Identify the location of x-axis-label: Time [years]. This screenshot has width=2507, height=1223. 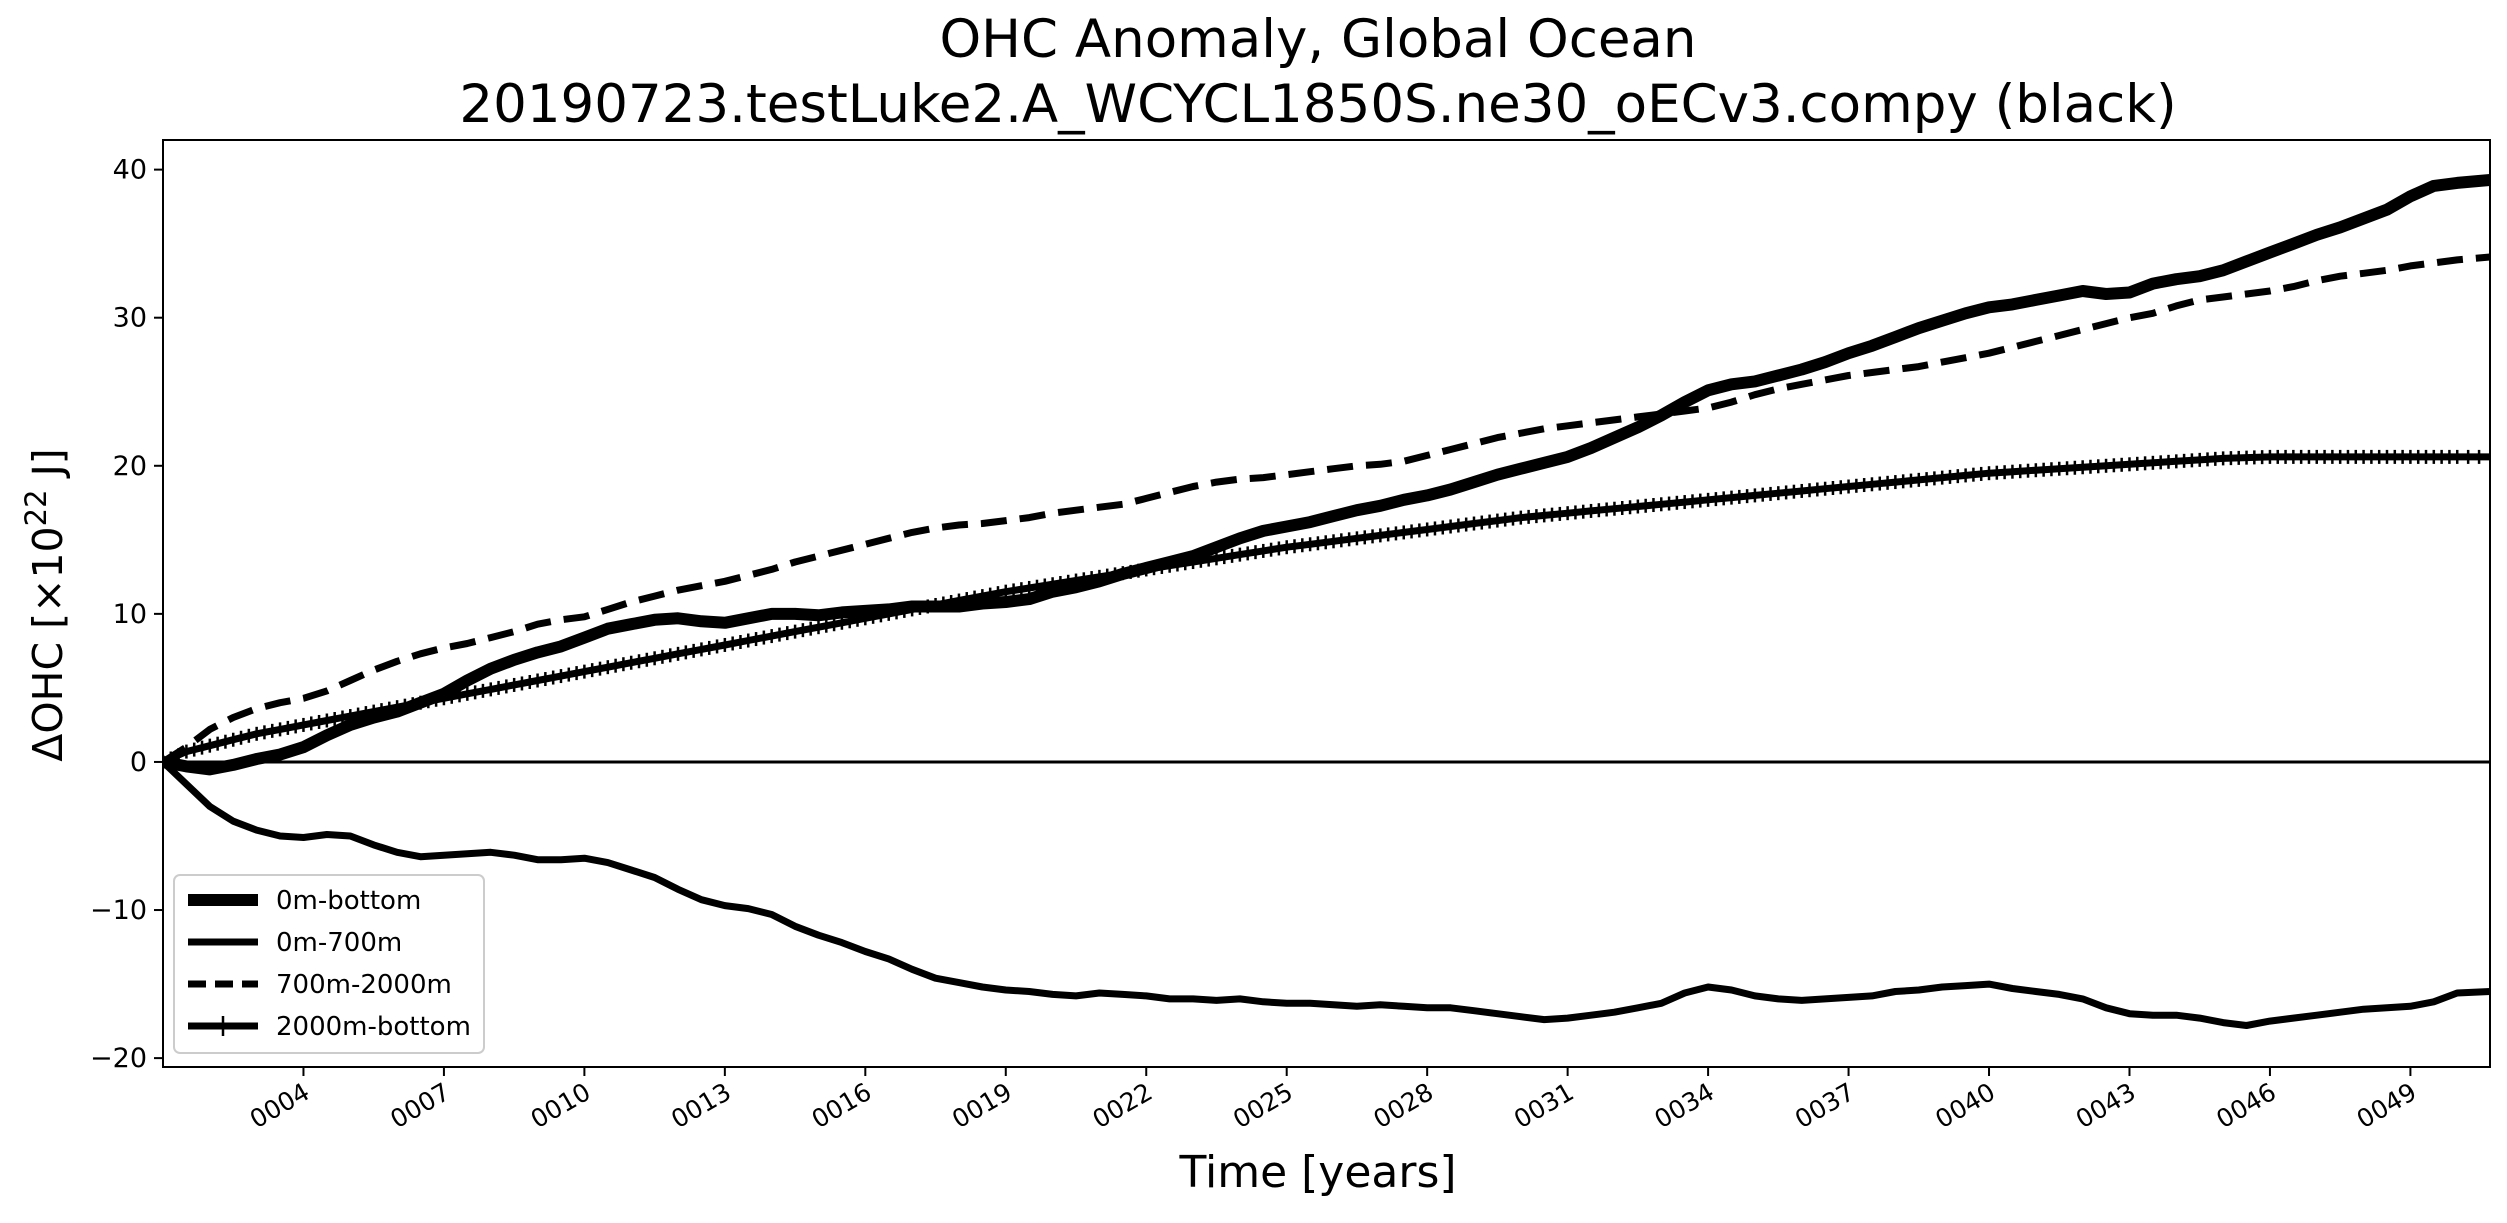
(1317, 1172).